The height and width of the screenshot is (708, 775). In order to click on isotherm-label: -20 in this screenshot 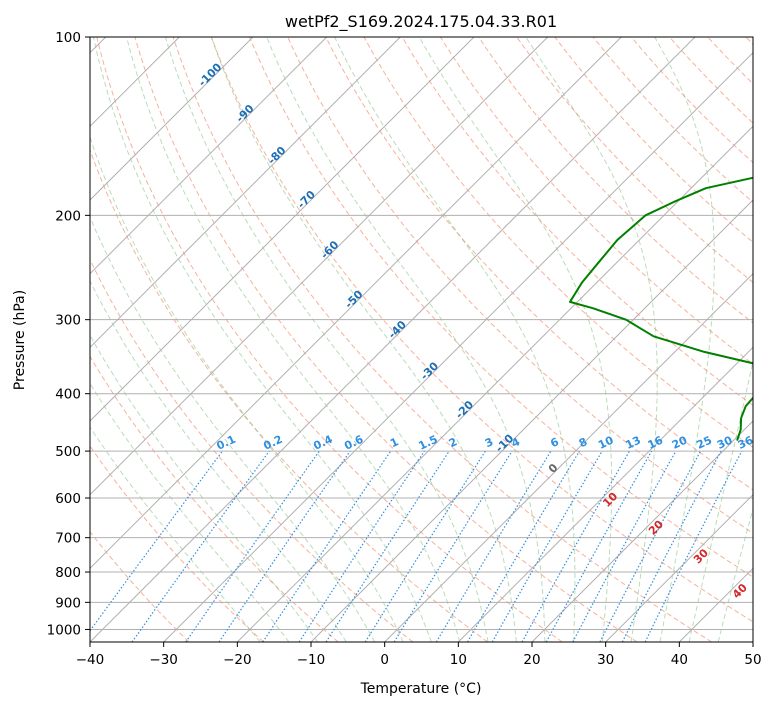, I will do `click(464, 409)`.